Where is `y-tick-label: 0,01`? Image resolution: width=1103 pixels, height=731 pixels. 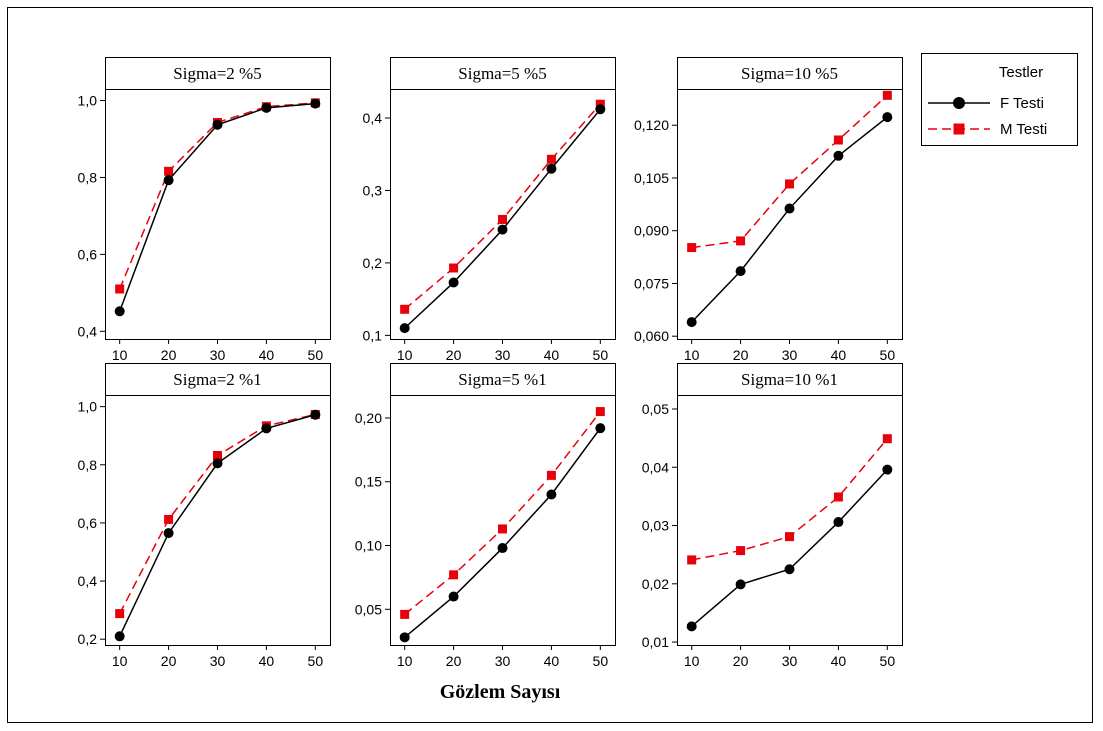
y-tick-label: 0,01 is located at coordinates (655, 642).